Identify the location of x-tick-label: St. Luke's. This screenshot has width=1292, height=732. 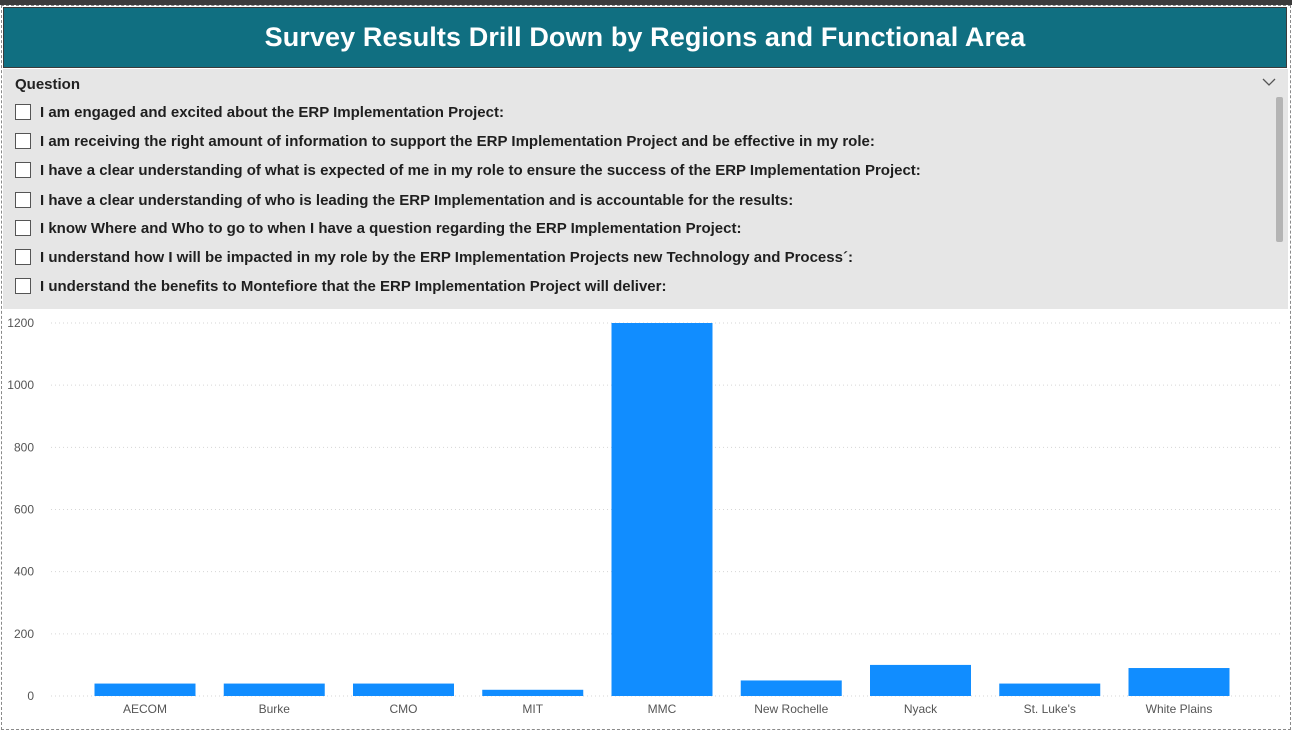
(1050, 709).